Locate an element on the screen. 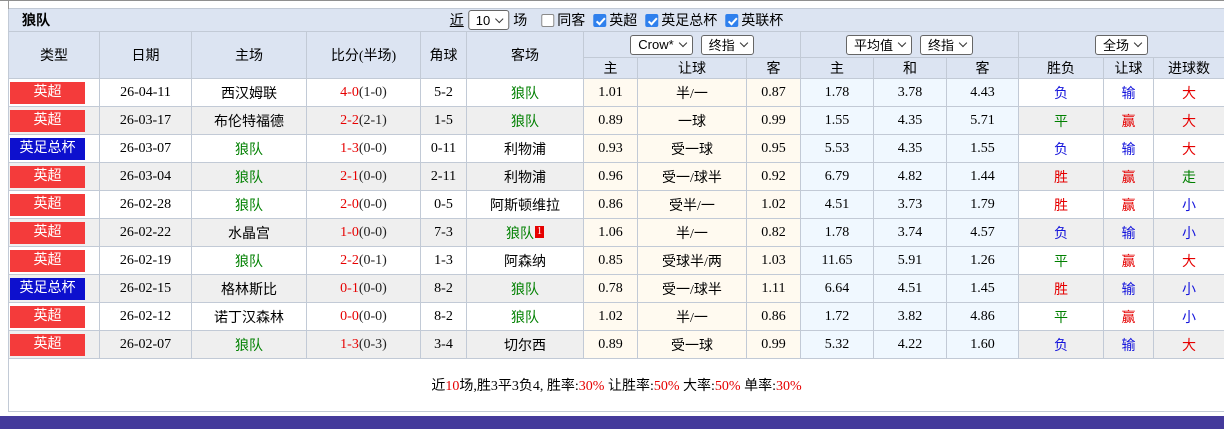 This screenshot has width=1224, height=429. date-cell: 26-03-07 is located at coordinates (145, 148).